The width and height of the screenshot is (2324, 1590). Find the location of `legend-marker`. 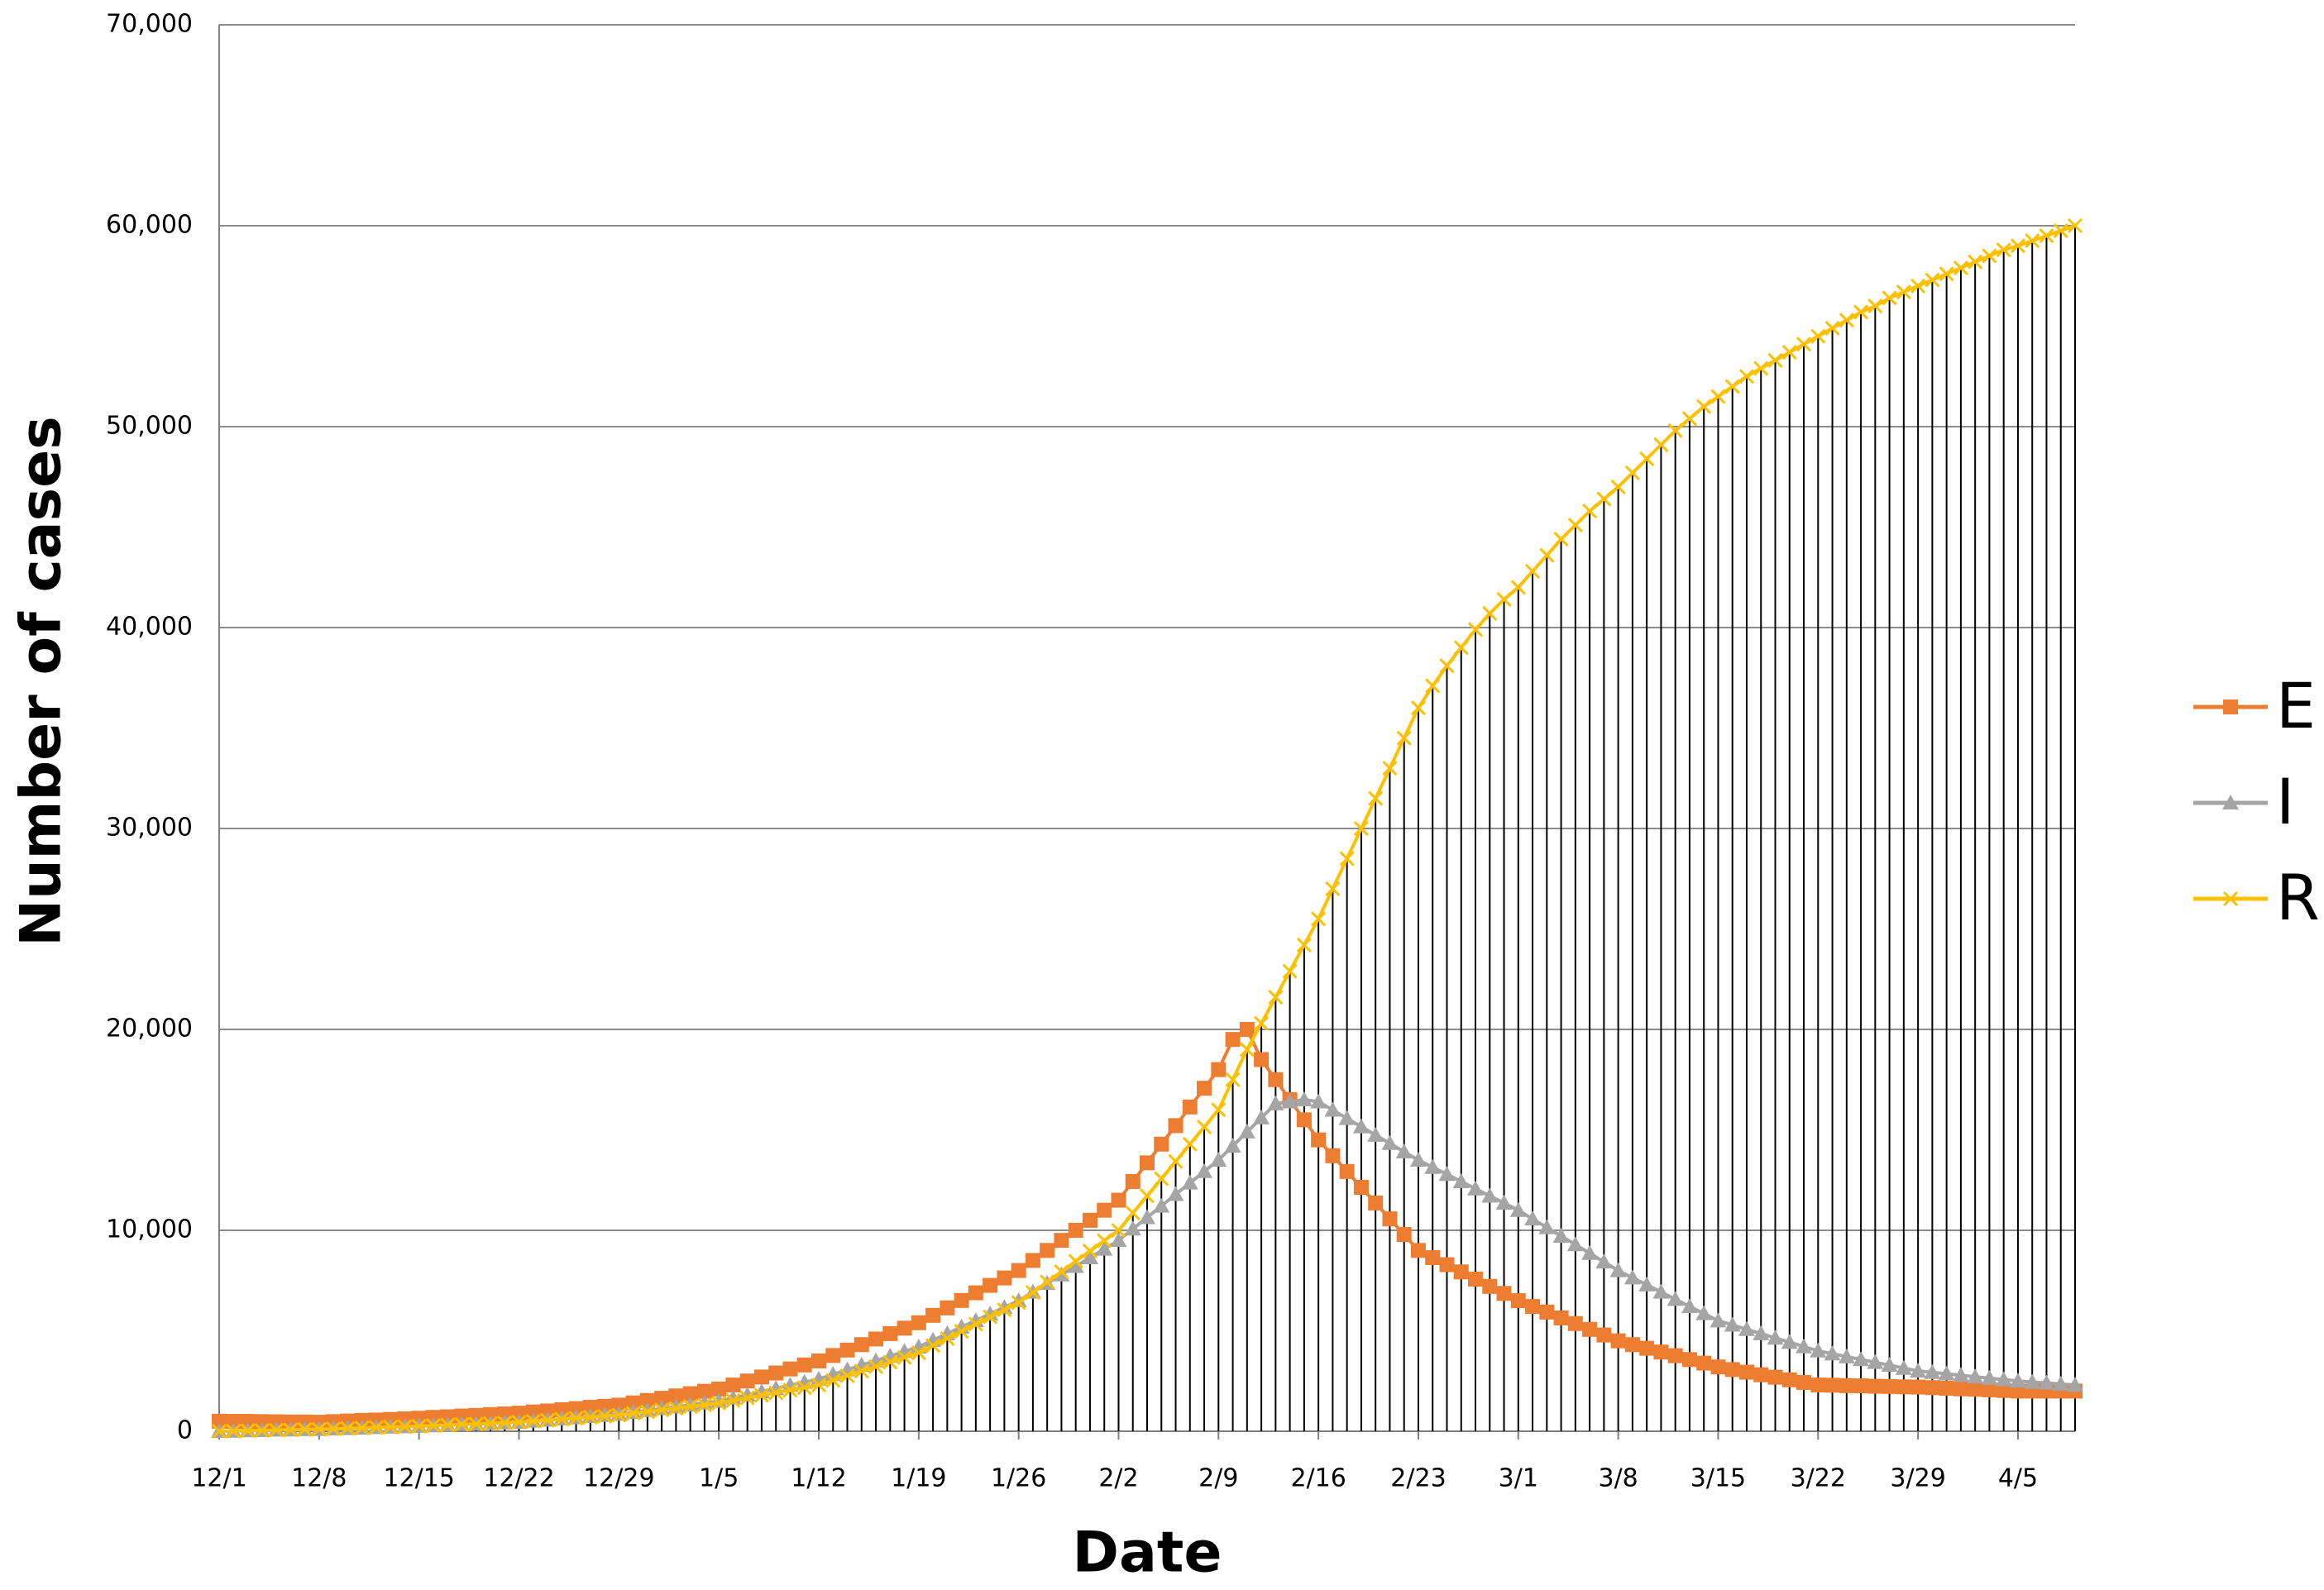

legend-marker is located at coordinates (2230, 707).